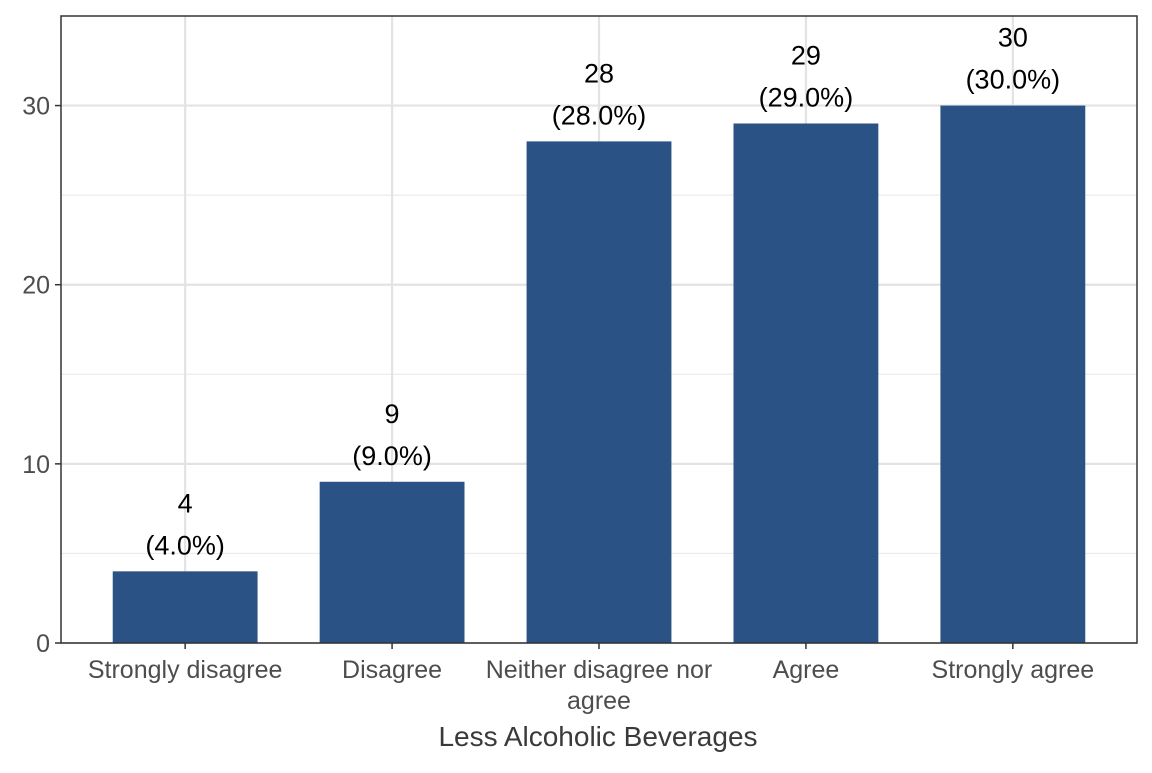 This screenshot has width=1152, height=773. What do you see at coordinates (806, 55) in the screenshot?
I see `data-label-count: 29` at bounding box center [806, 55].